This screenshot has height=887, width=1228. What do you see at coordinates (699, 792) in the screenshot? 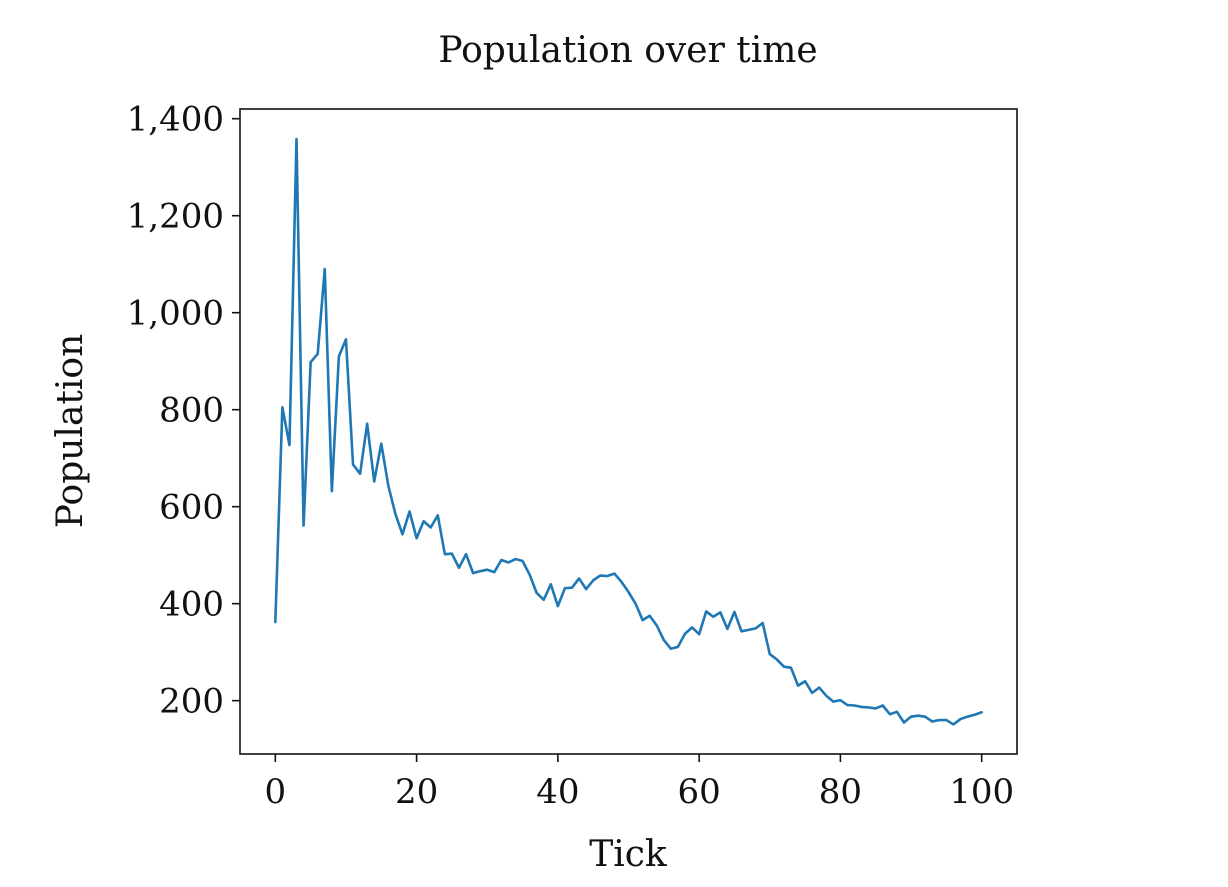
I see `x-tick-label: 60` at bounding box center [699, 792].